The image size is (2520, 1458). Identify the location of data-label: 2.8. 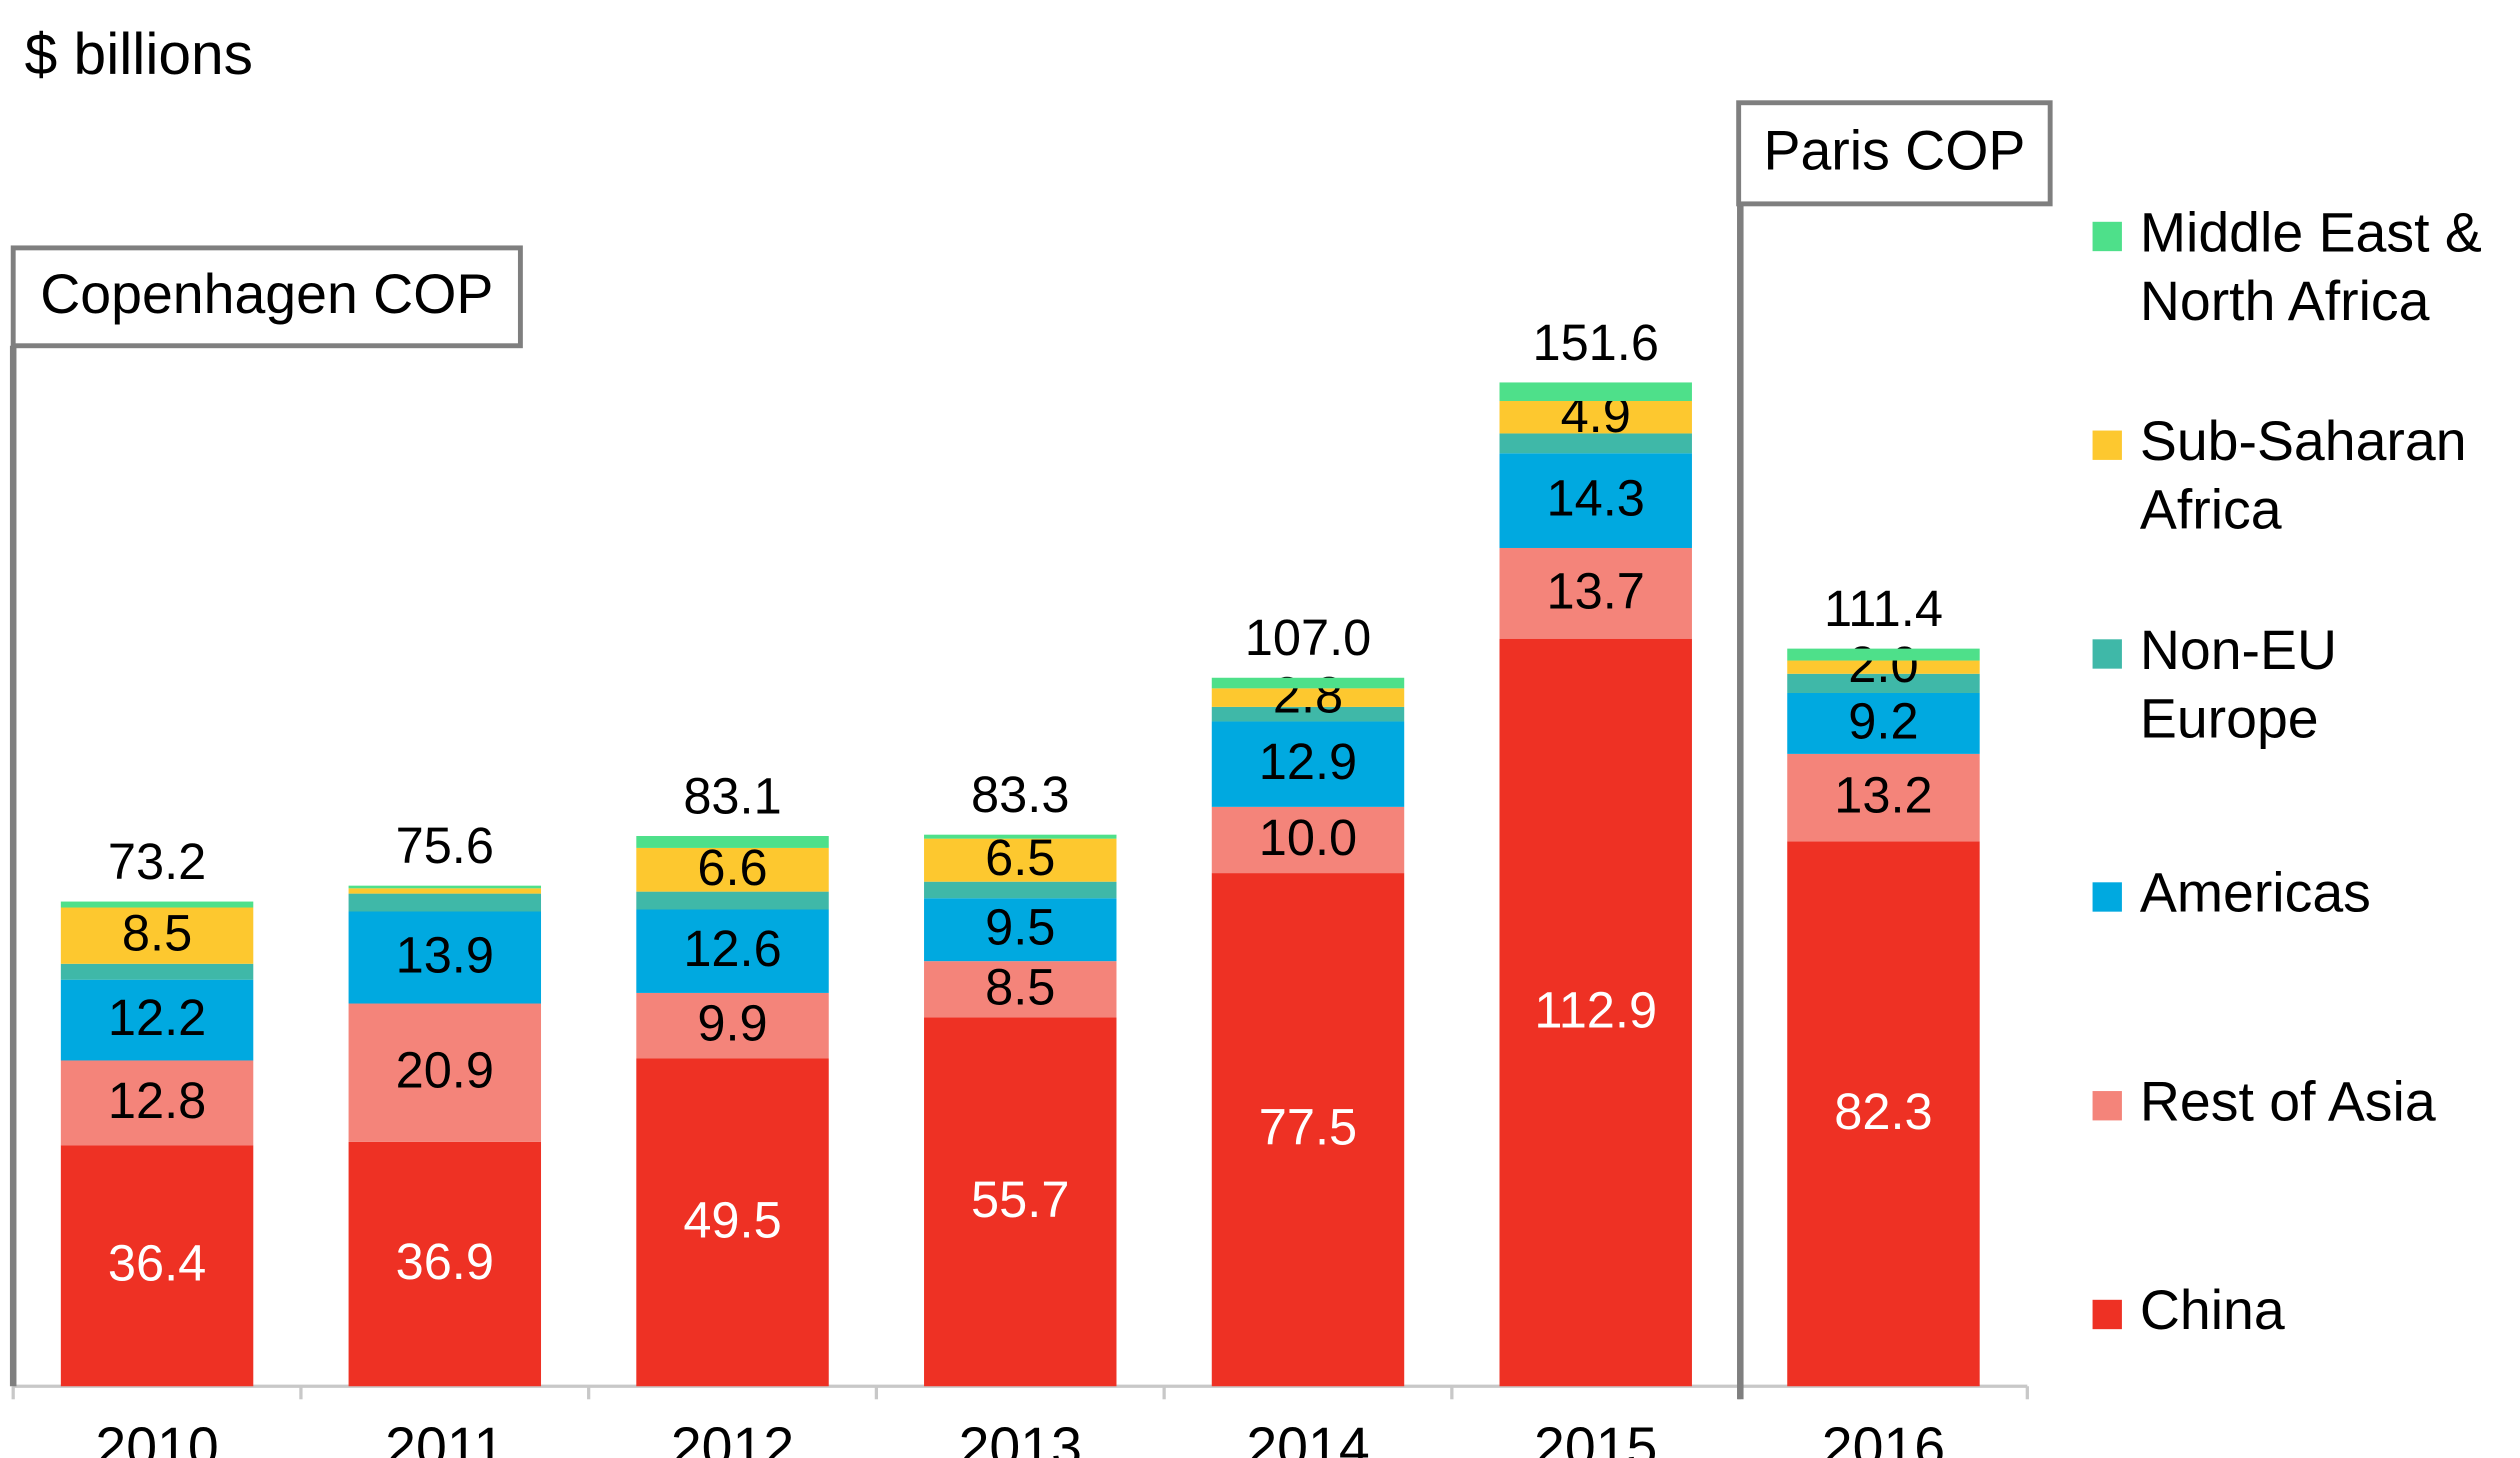
(1308, 695).